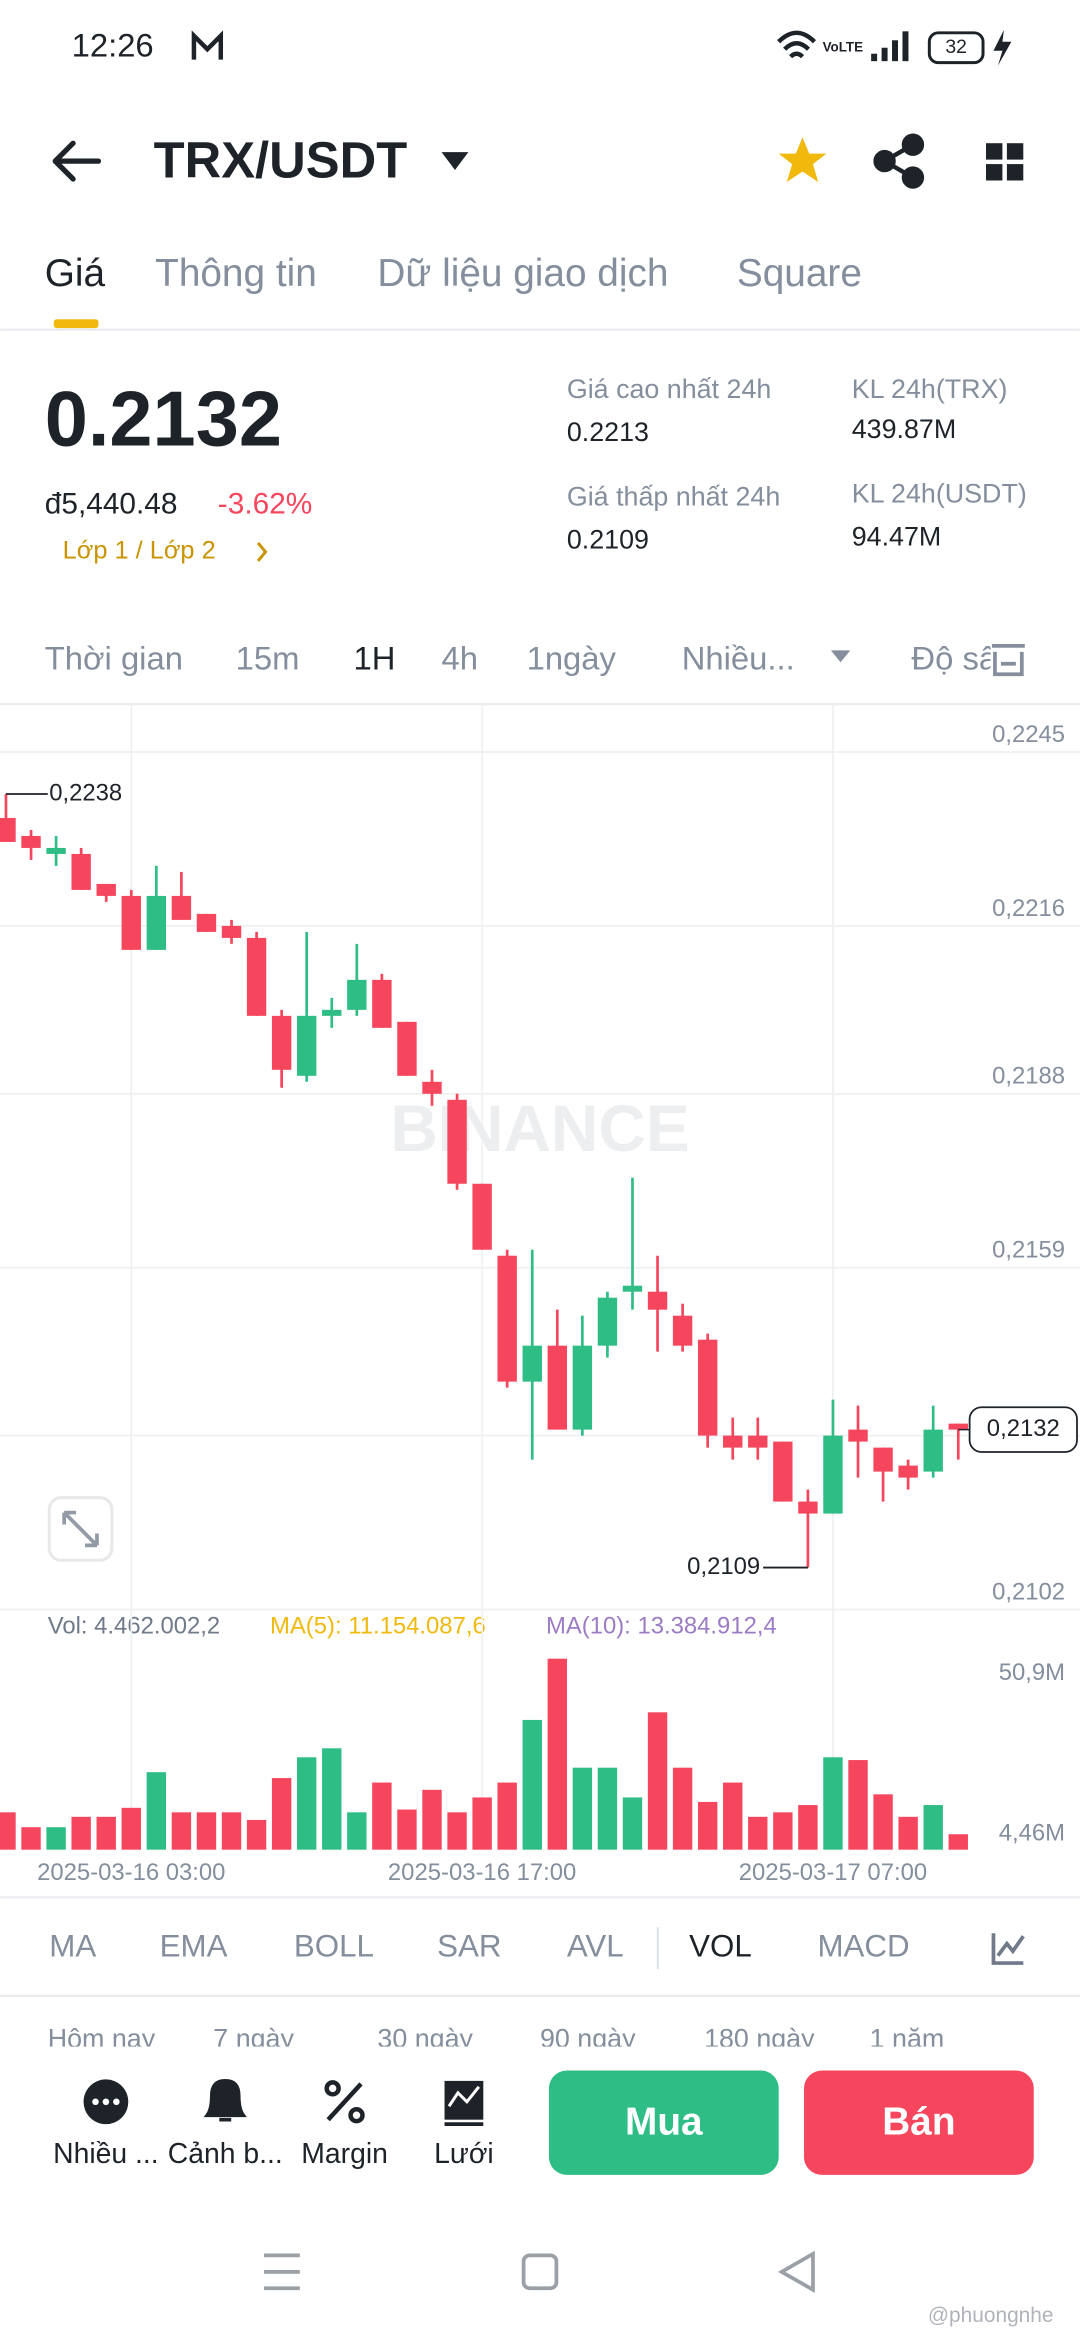  I want to click on last-price-box, so click(1023, 1429).